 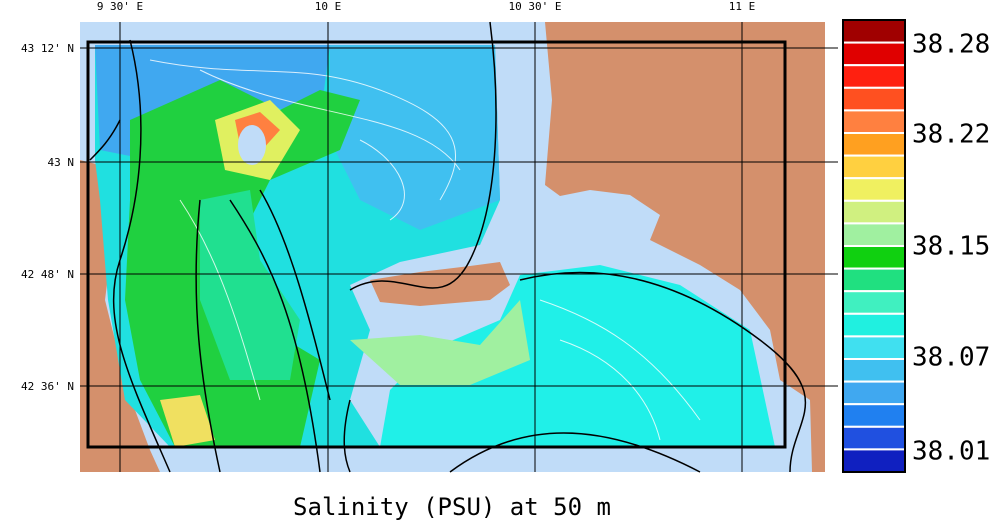 What do you see at coordinates (120, 316) in the screenshot?
I see `land` at bounding box center [120, 316].